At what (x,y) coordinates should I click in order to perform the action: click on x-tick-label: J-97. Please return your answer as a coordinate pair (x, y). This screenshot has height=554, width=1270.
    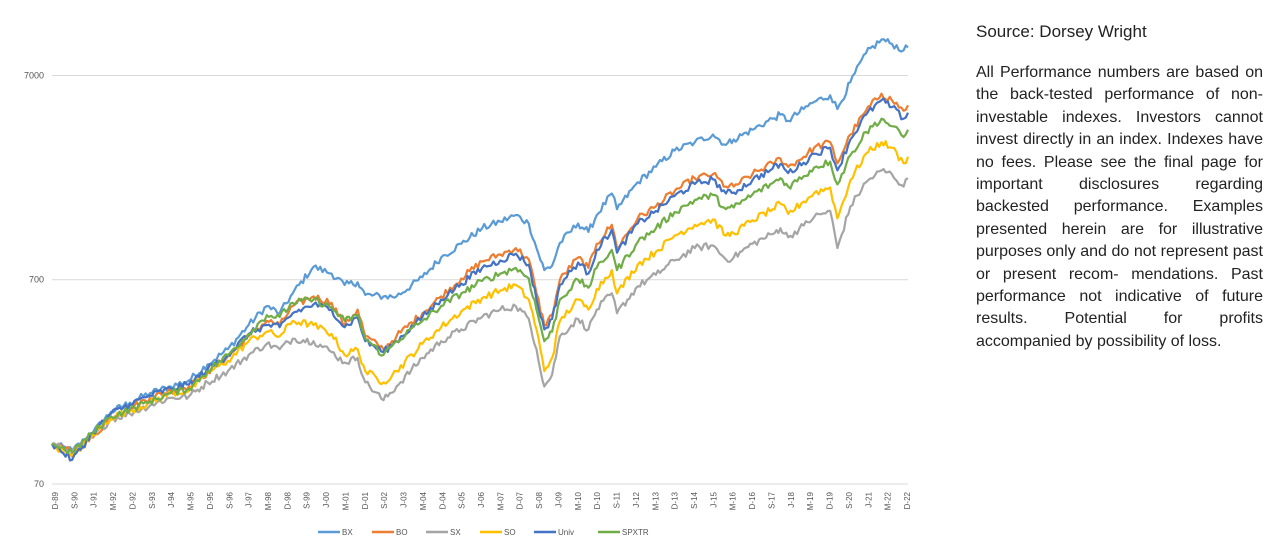
    Looking at the image, I should click on (249, 499).